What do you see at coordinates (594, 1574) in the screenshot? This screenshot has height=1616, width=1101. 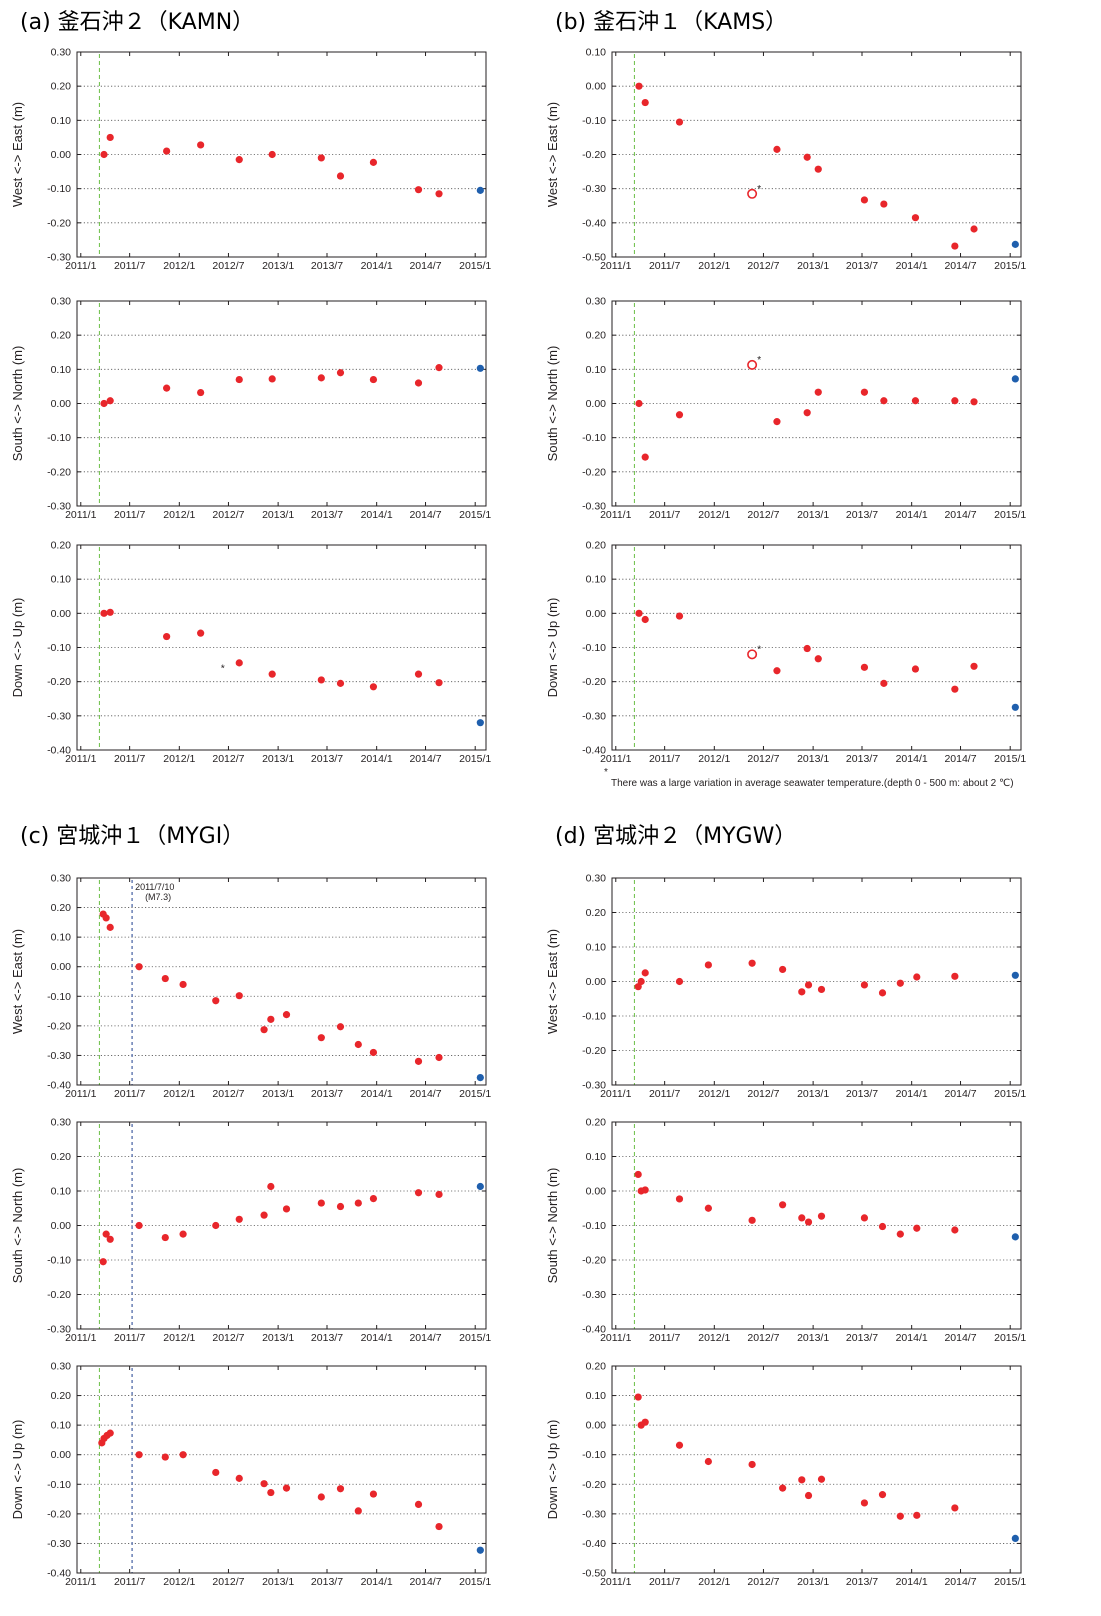 I see `y-tick-label: -0.50` at bounding box center [594, 1574].